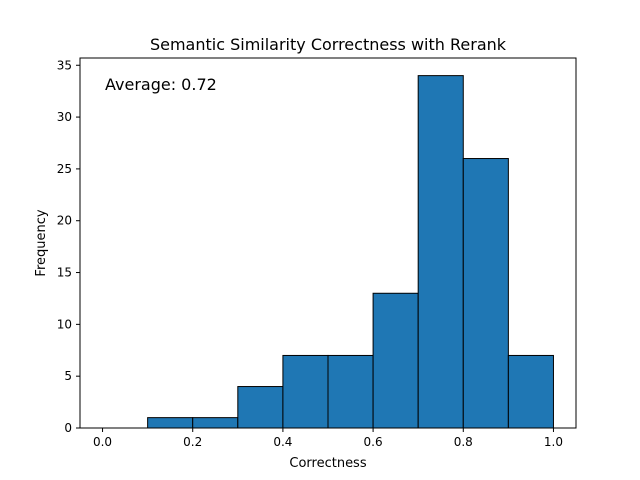 The height and width of the screenshot is (480, 640). What do you see at coordinates (328, 438) in the screenshot?
I see `x-ticks-group: 0.0 0.2 0.4 0.6 0.8 1.0` at bounding box center [328, 438].